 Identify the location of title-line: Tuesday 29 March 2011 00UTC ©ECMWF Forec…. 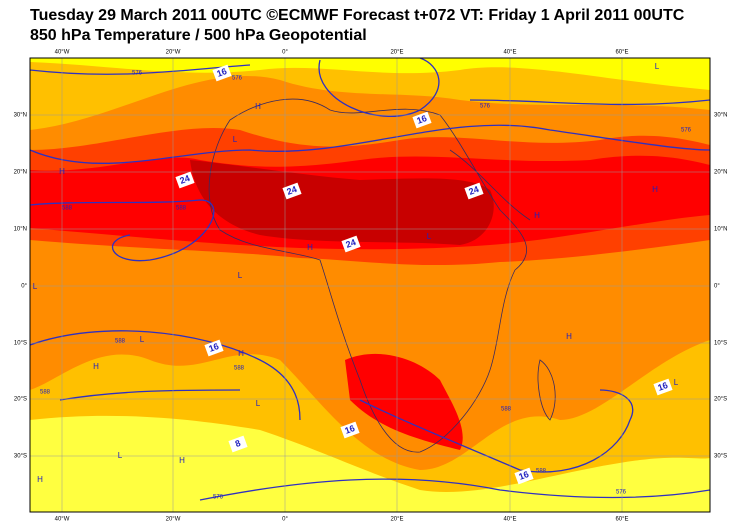
(357, 15).